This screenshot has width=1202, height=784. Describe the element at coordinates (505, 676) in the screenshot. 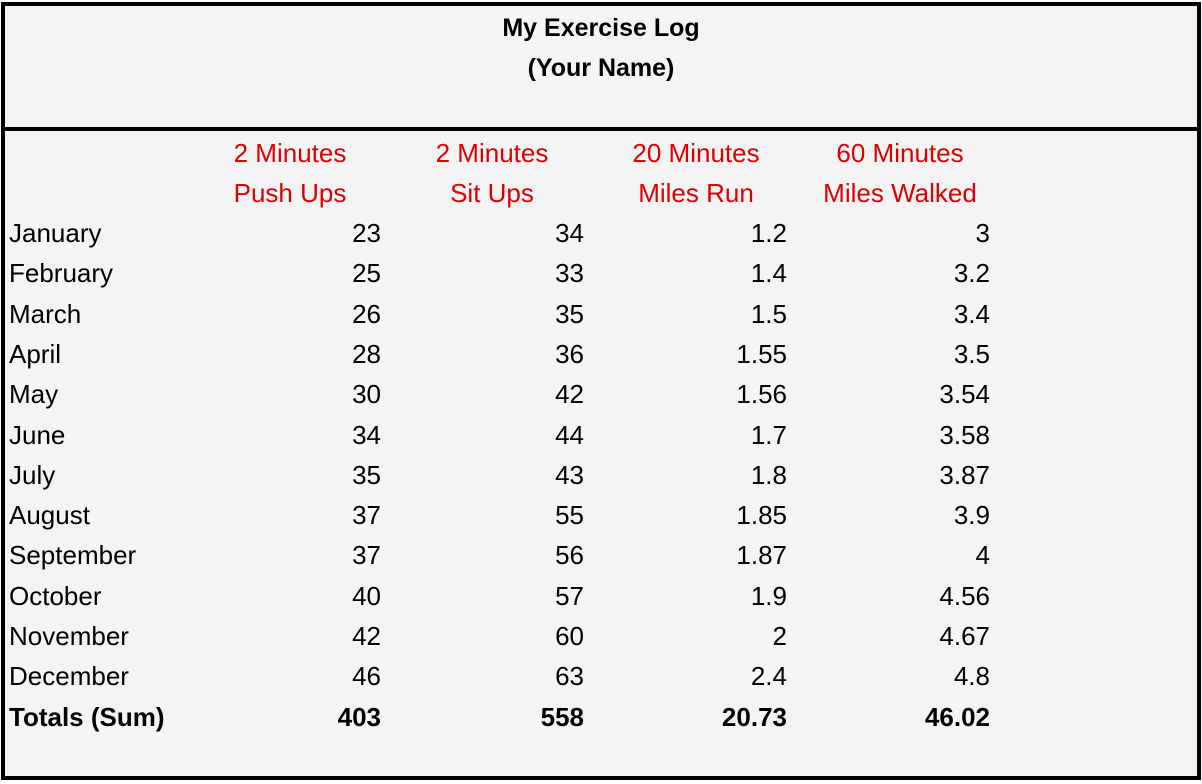

I see `table-row: December 46 63 2.4 4.8` at that location.